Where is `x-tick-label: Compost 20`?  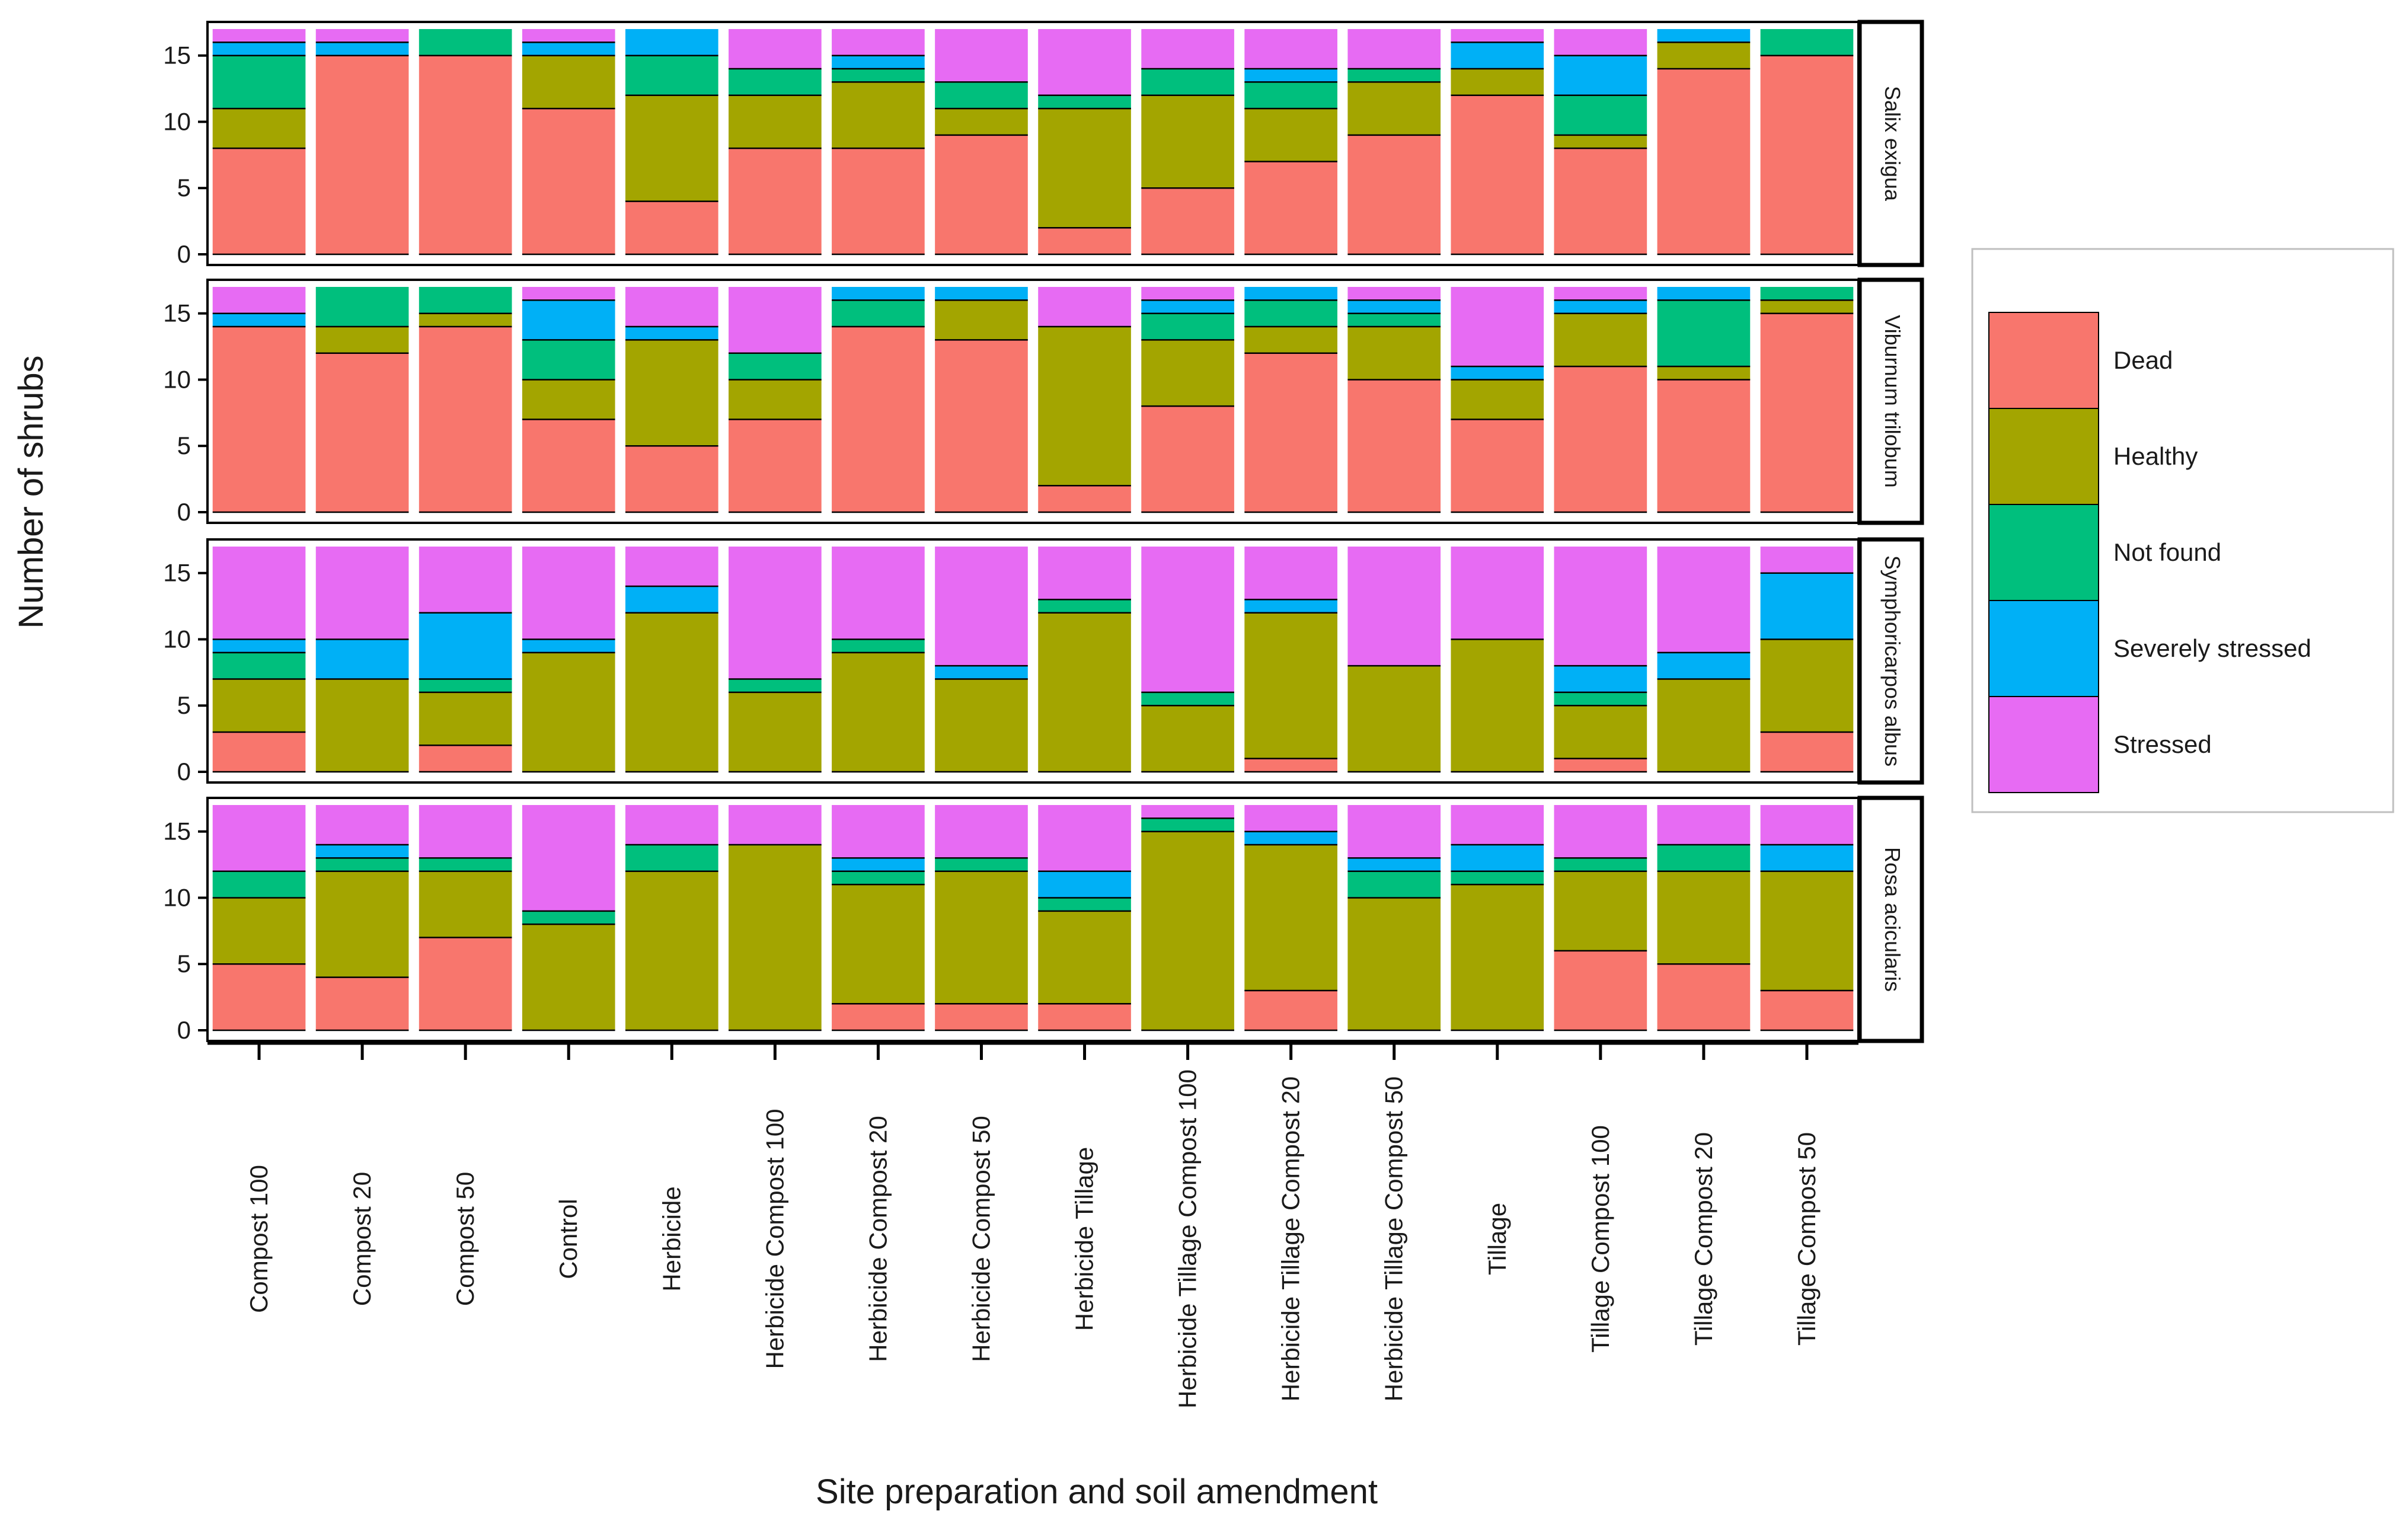
x-tick-label: Compost 20 is located at coordinates (362, 1239).